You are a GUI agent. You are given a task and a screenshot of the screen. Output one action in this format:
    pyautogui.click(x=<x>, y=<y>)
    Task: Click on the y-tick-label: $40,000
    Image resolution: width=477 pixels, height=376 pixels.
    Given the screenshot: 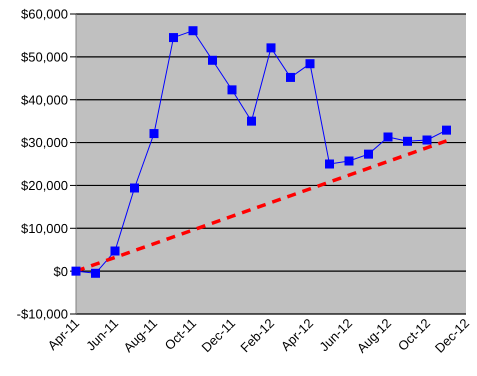 What is the action you would take?
    pyautogui.click(x=44, y=100)
    